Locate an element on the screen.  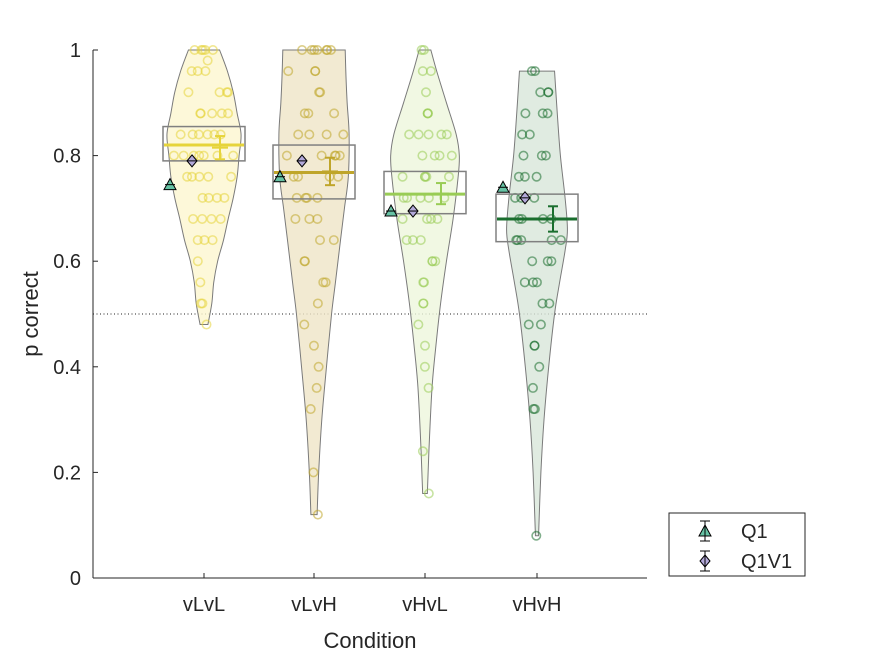
y-tick-label: 0.8 is located at coordinates (67, 157).